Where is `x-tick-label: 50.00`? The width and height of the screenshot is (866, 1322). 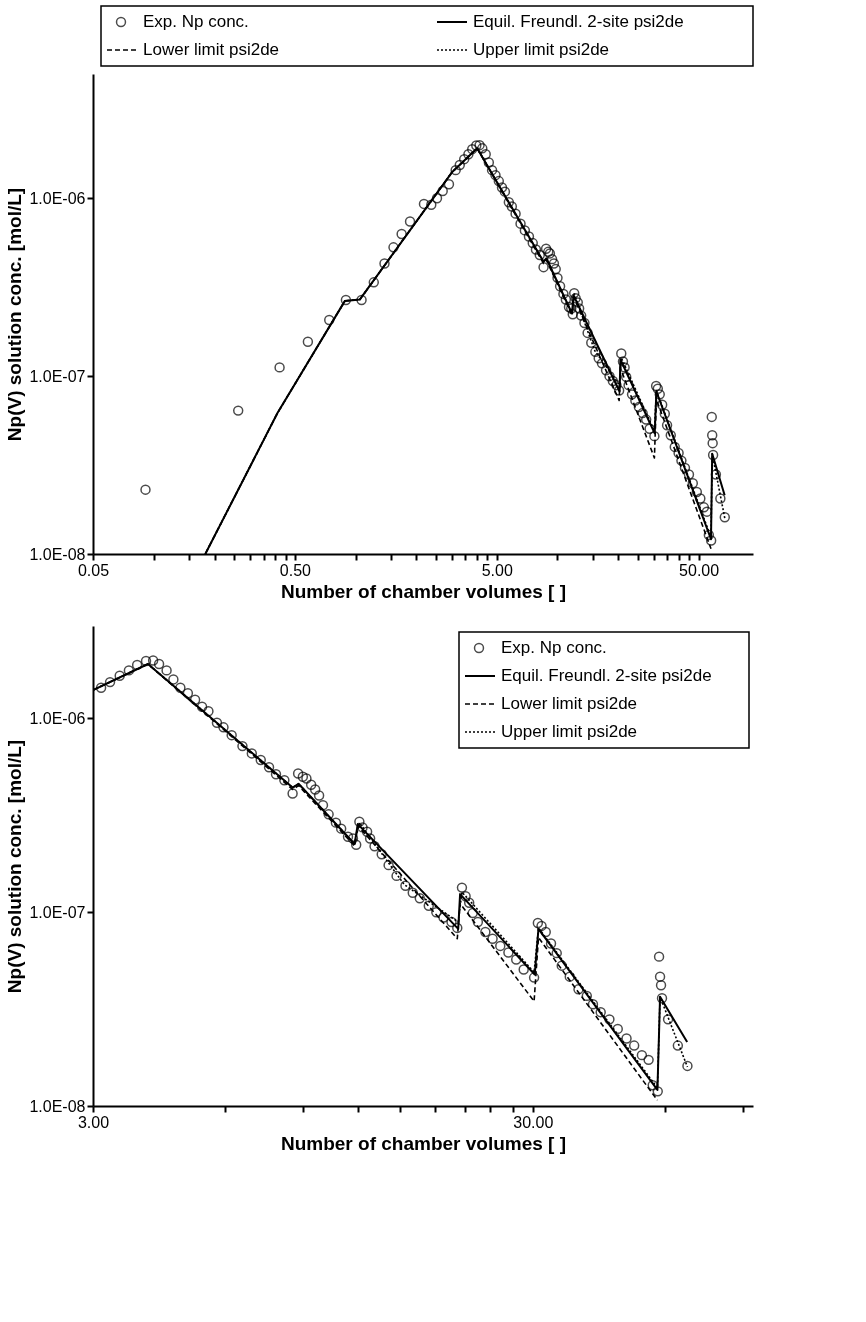 x-tick-label: 50.00 is located at coordinates (699, 570).